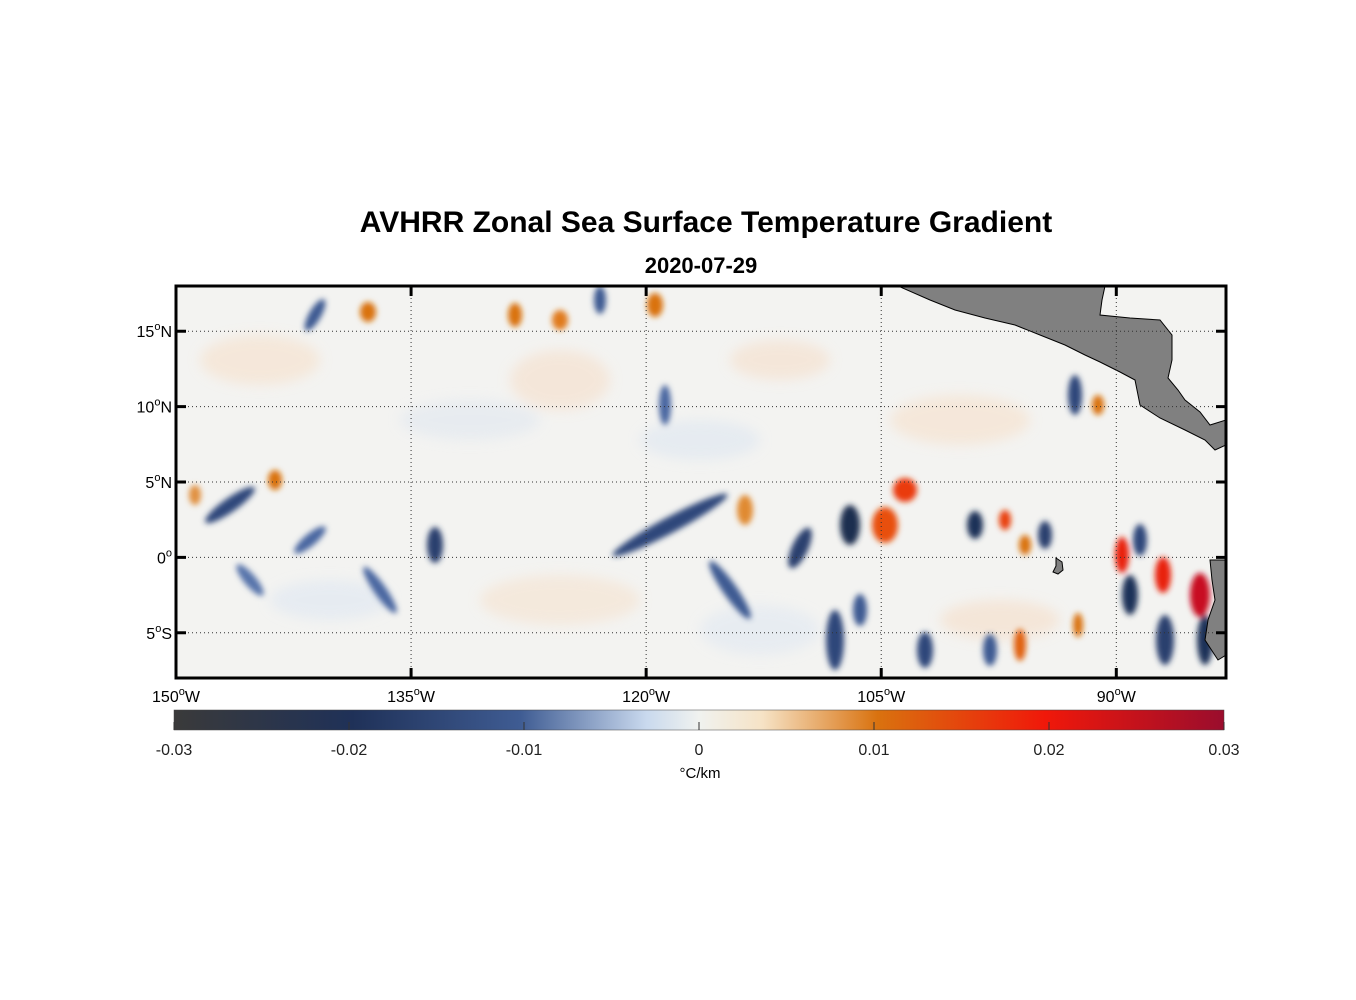 The width and height of the screenshot is (1356, 1000). What do you see at coordinates (881, 696) in the screenshot?
I see `lon-tick-label: 105oW` at bounding box center [881, 696].